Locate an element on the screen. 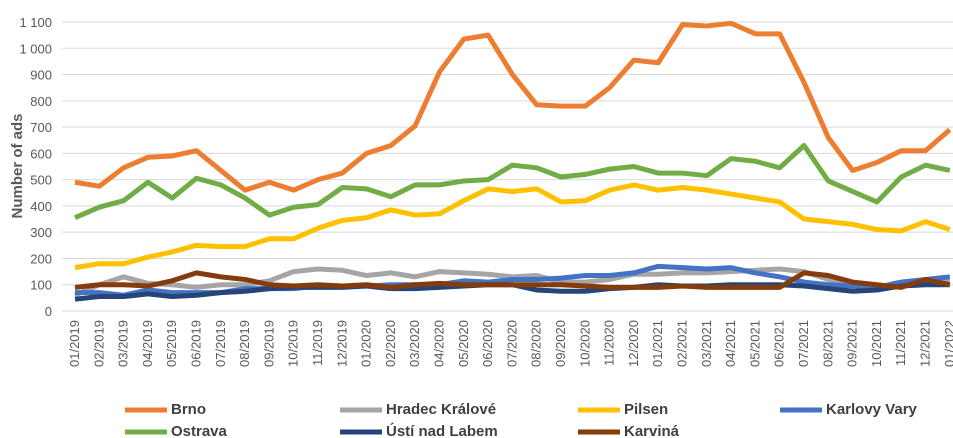  x-tick-label: 01/2022 is located at coordinates (947, 343).